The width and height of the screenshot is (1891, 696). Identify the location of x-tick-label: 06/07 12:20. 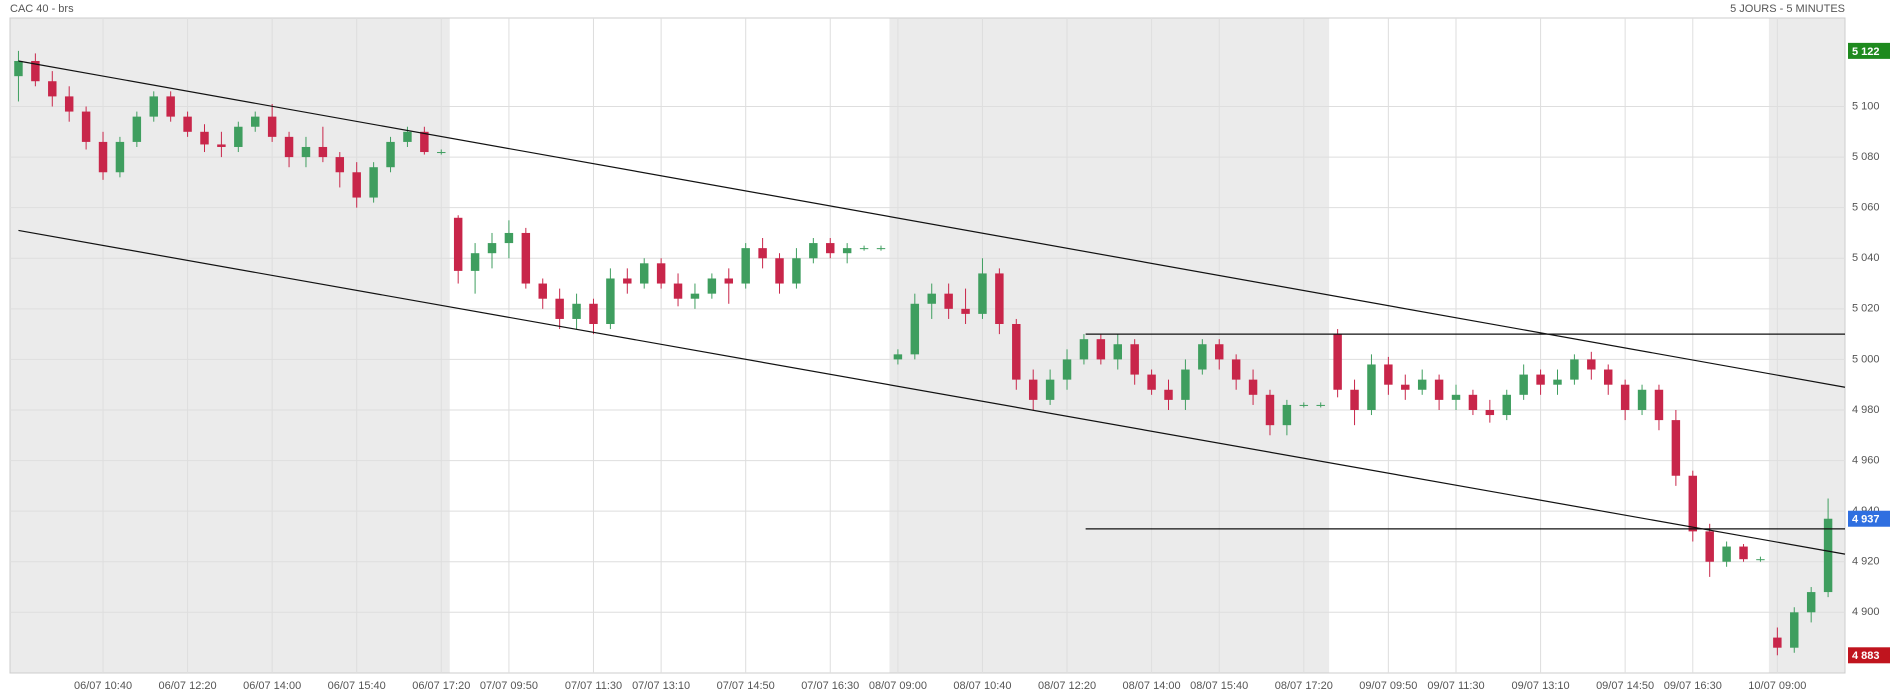
(188, 686).